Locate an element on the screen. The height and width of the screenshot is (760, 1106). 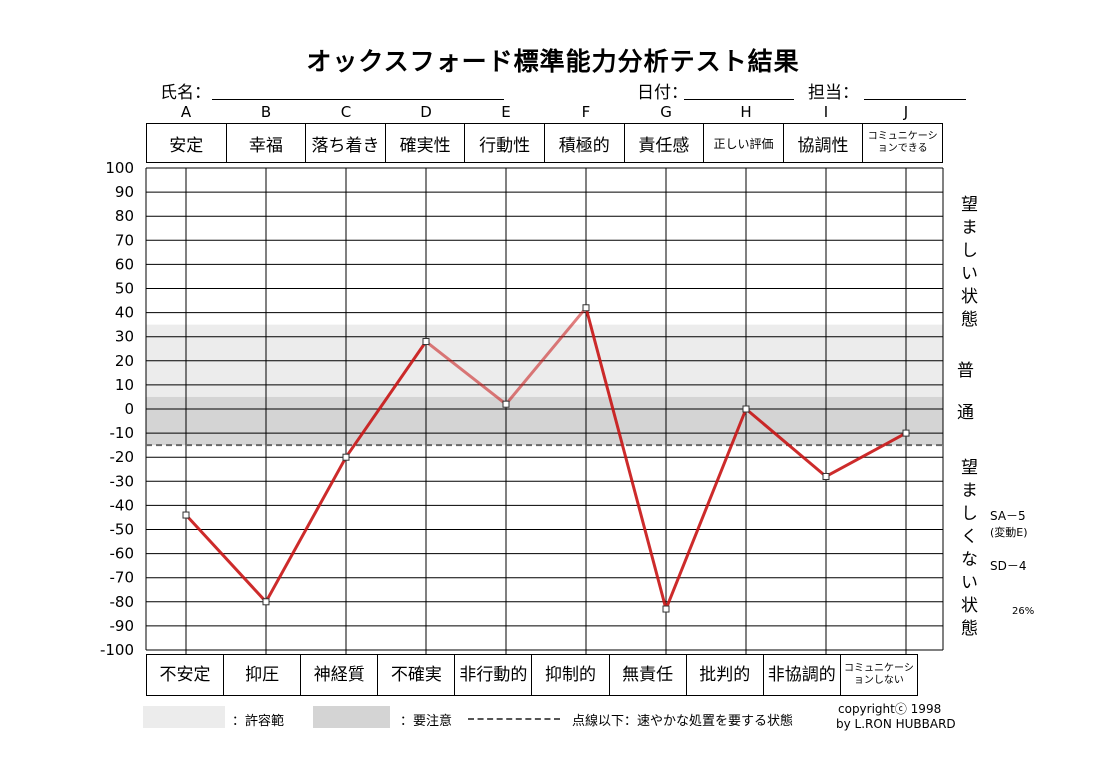
acceptable-legend-label: ：許容範 is located at coordinates (258, 721).